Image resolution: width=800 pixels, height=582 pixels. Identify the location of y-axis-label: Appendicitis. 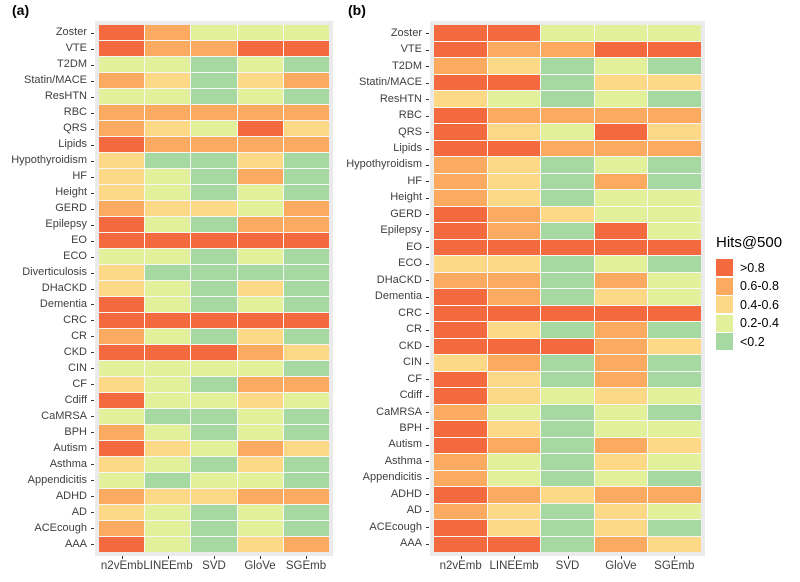
(392, 477).